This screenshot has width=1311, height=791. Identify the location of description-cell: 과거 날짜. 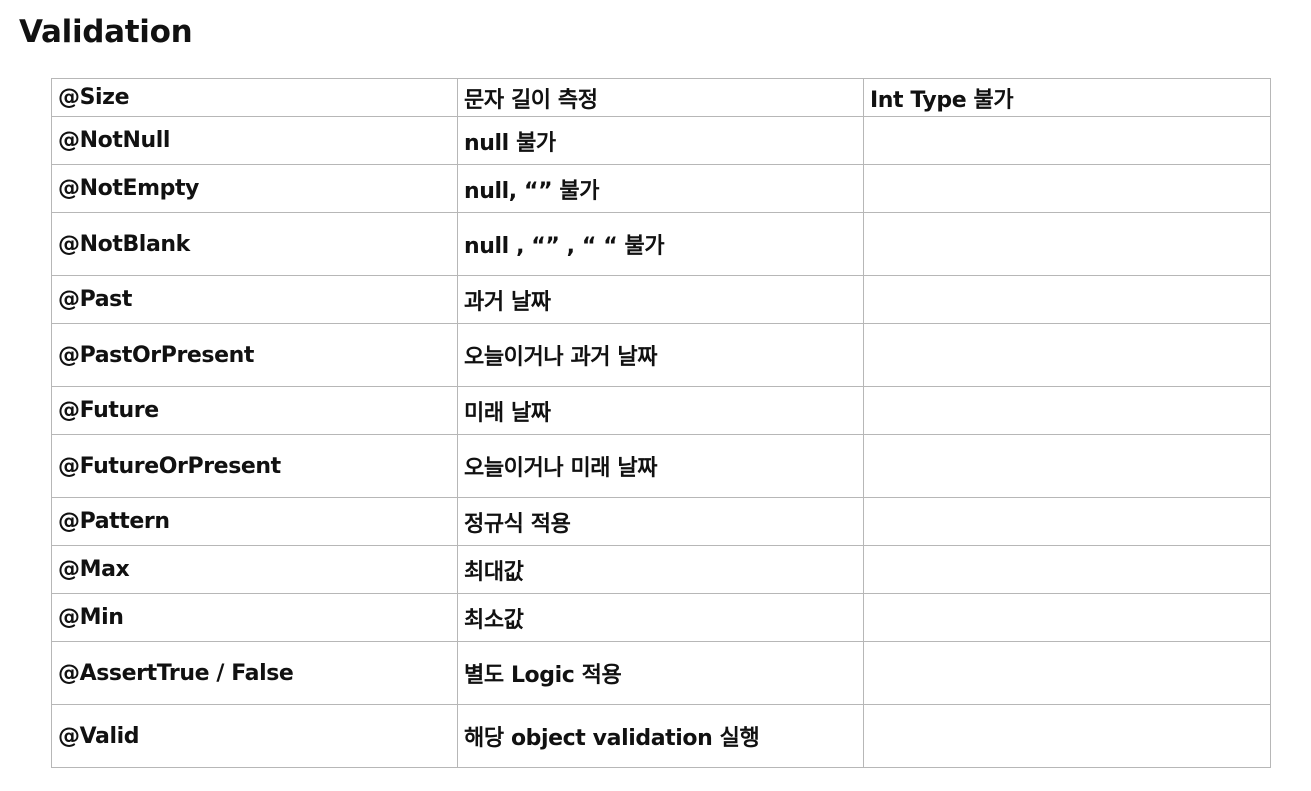
(660, 299).